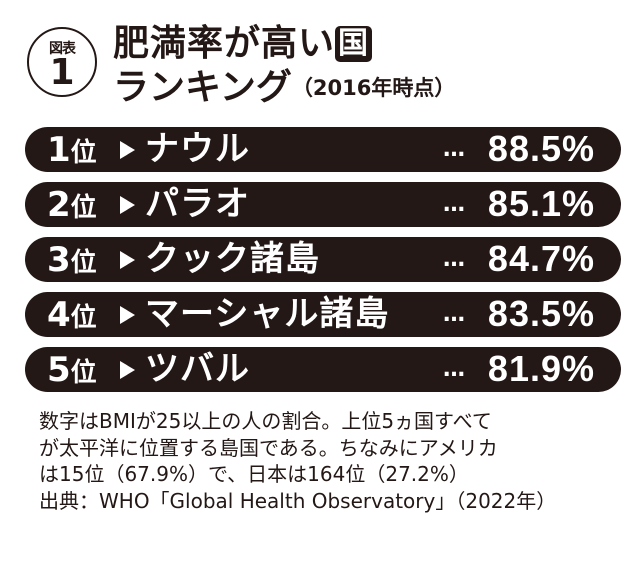 The height and width of the screenshot is (567, 640). What do you see at coordinates (197, 204) in the screenshot?
I see `country-name: パラオ` at bounding box center [197, 204].